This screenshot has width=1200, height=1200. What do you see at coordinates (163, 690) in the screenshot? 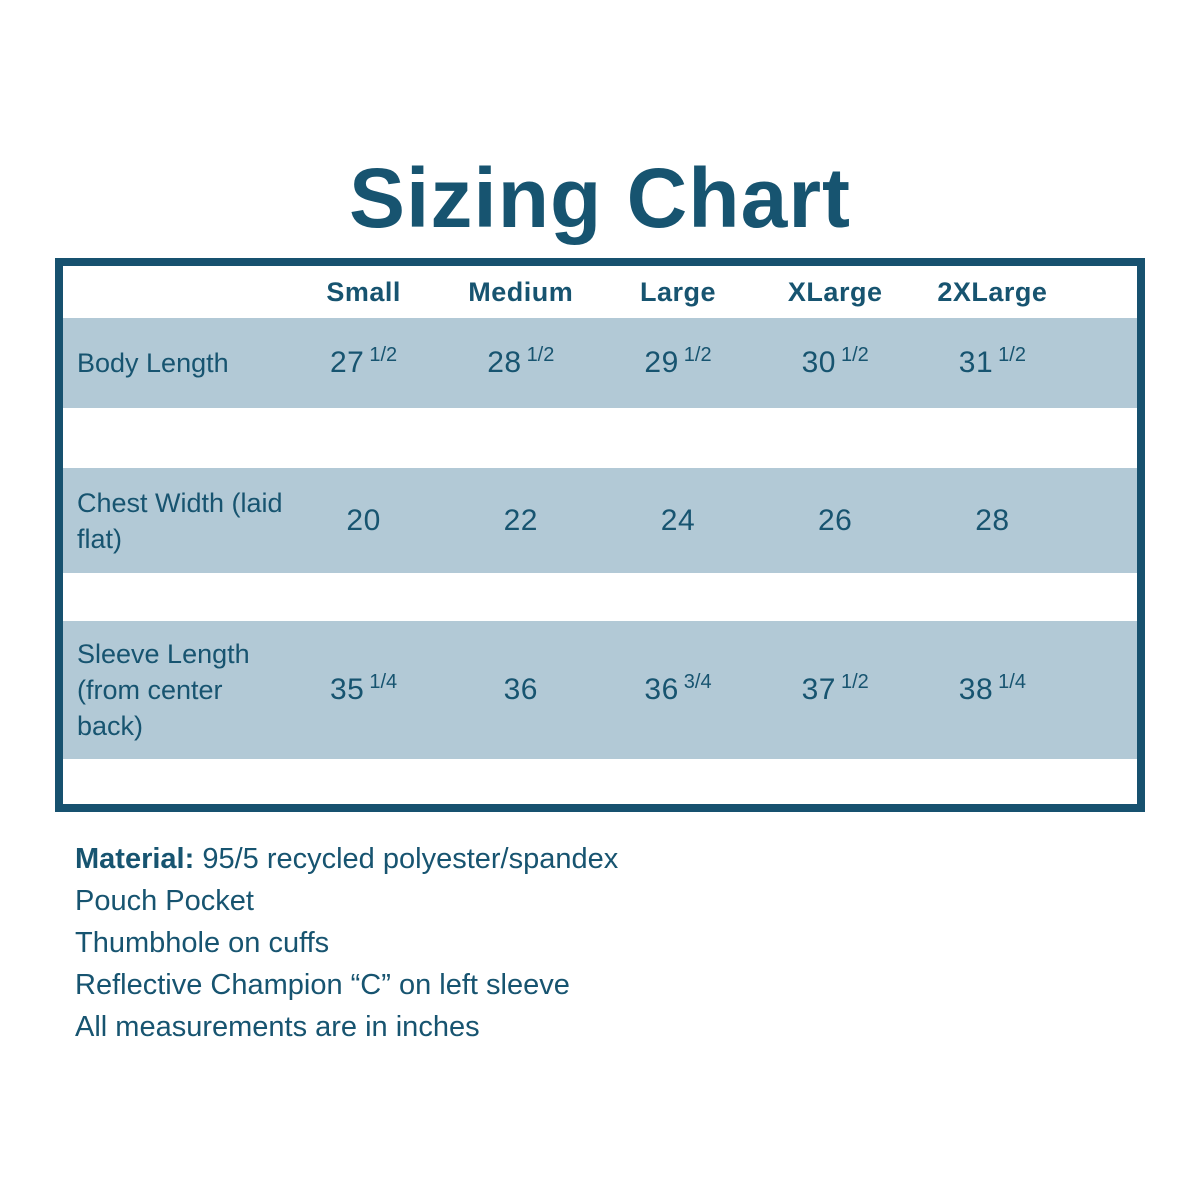
I see `row-label-sleeve-length: Sleeve Length (from center back)` at bounding box center [163, 690].